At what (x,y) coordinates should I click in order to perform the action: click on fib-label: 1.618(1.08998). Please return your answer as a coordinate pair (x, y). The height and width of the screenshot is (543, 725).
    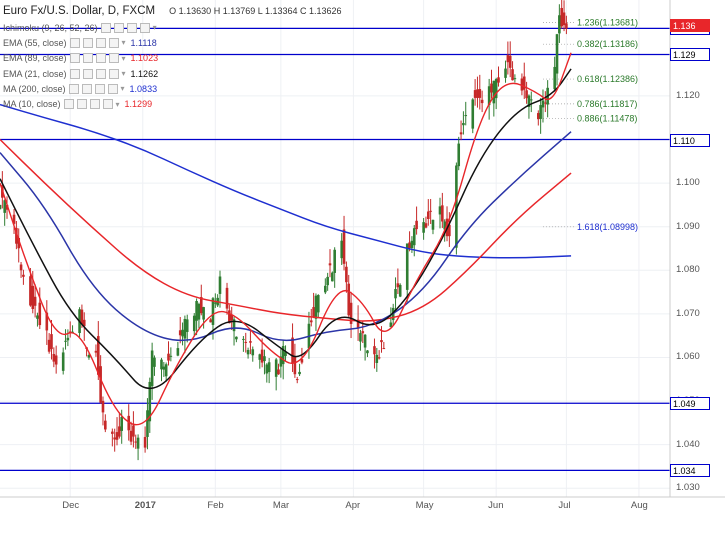
    Looking at the image, I should click on (607, 227).